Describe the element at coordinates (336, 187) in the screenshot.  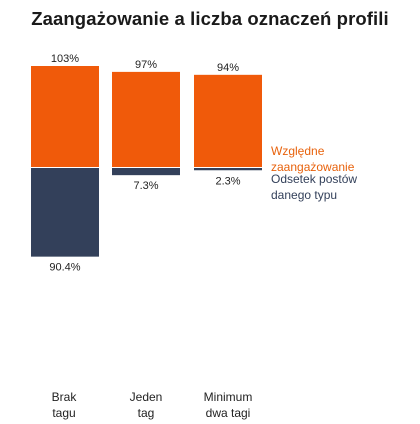
I see `legend-post-share: Odsetek postów danego typu` at that location.